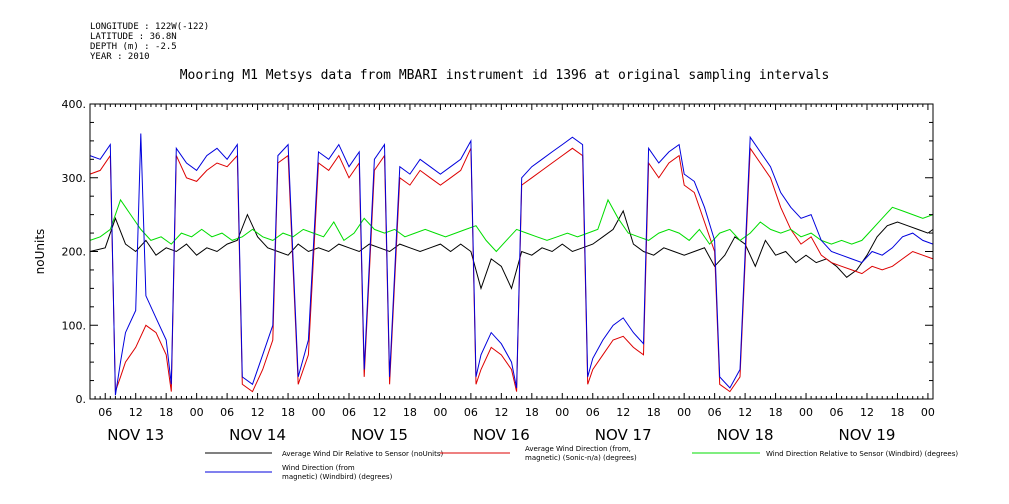 This screenshot has width=1009, height=504. Describe the element at coordinates (150, 27) in the screenshot. I see `meta-longitude: LONGITUDE : 122W(-122)` at that location.